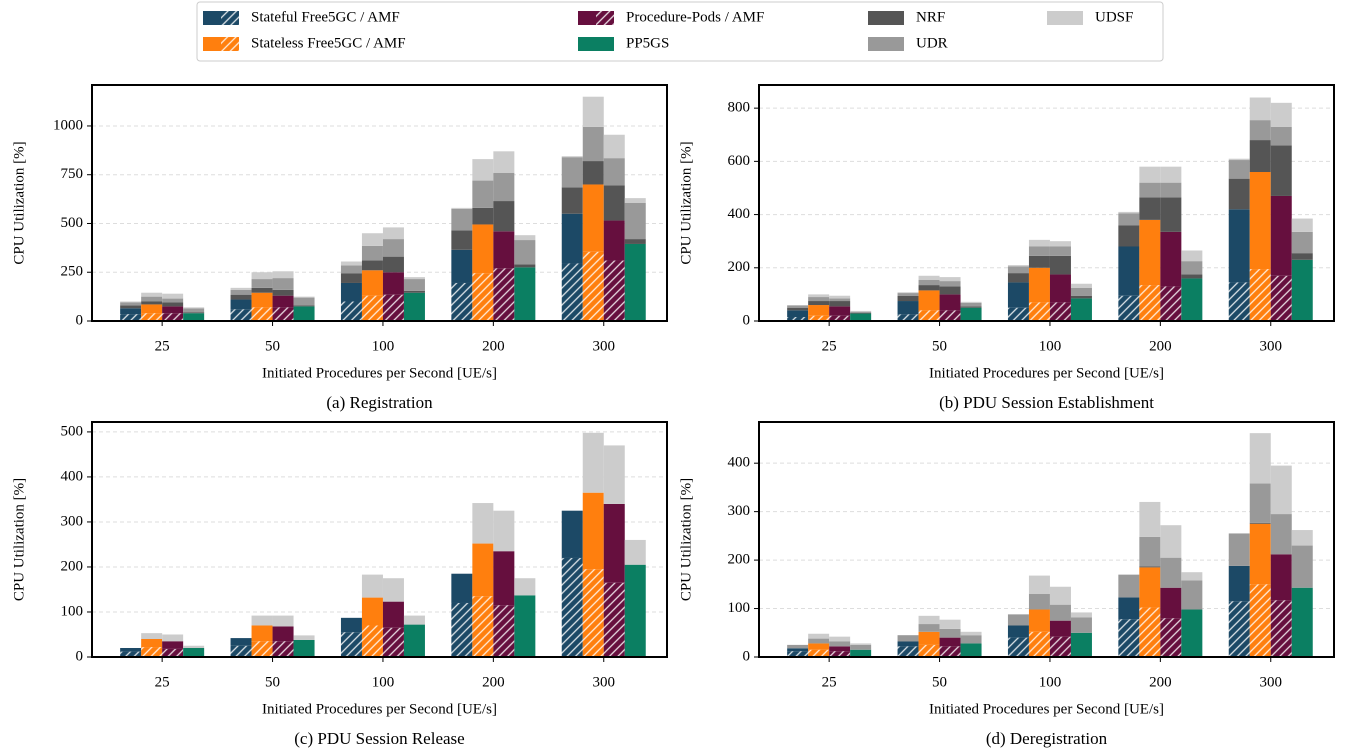  What do you see at coordinates (605, 18) in the screenshot?
I see `legend-swatch-hatch` at bounding box center [605, 18].